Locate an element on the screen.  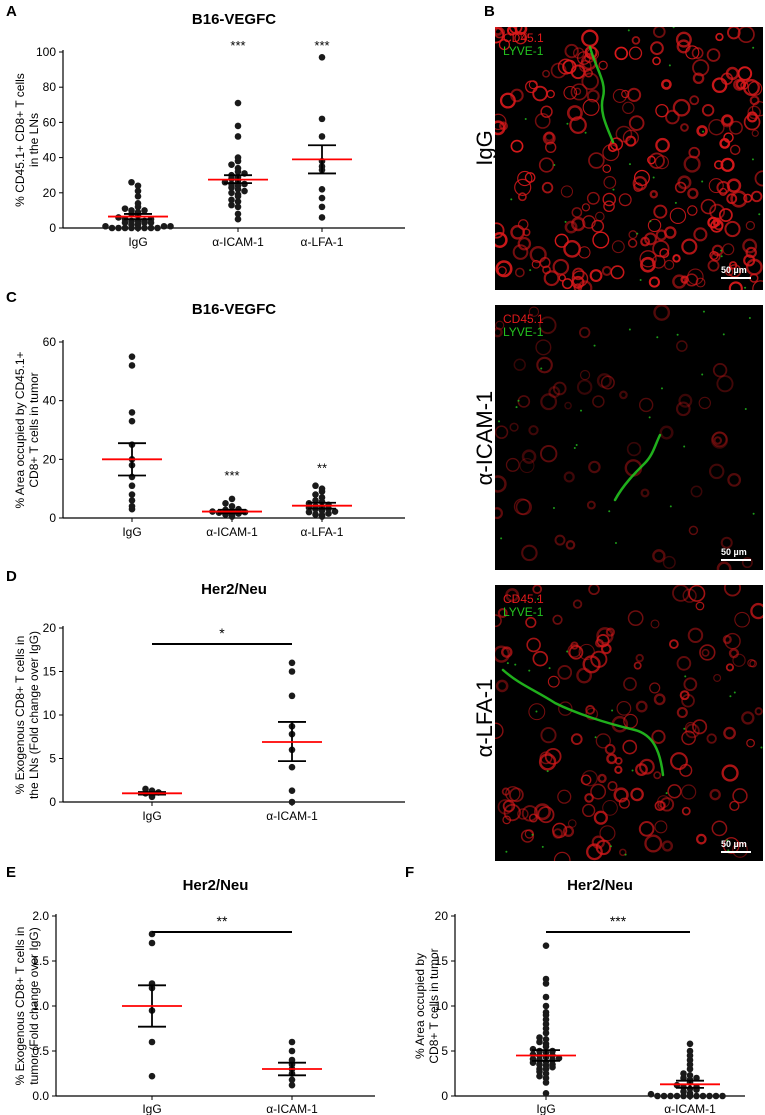
significance-marker: *** is located at coordinates (231, 475).